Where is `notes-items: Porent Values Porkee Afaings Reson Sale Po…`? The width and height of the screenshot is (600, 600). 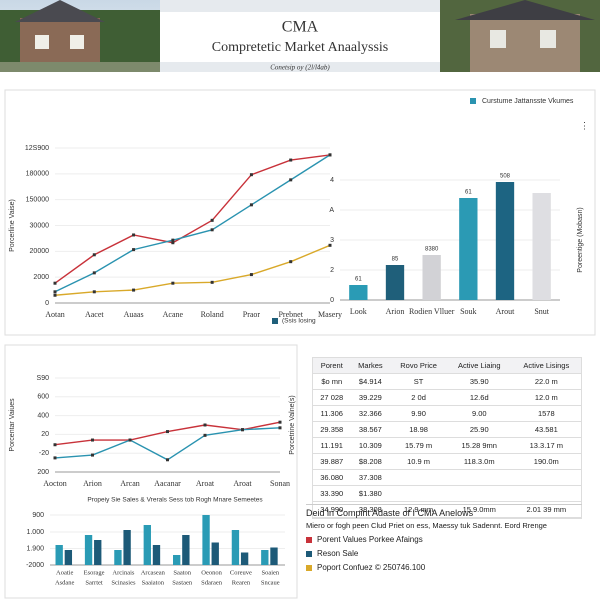
notes-items: Porent Values Porkee Afaings Reson Sale Po… is located at coordinates (444, 553).